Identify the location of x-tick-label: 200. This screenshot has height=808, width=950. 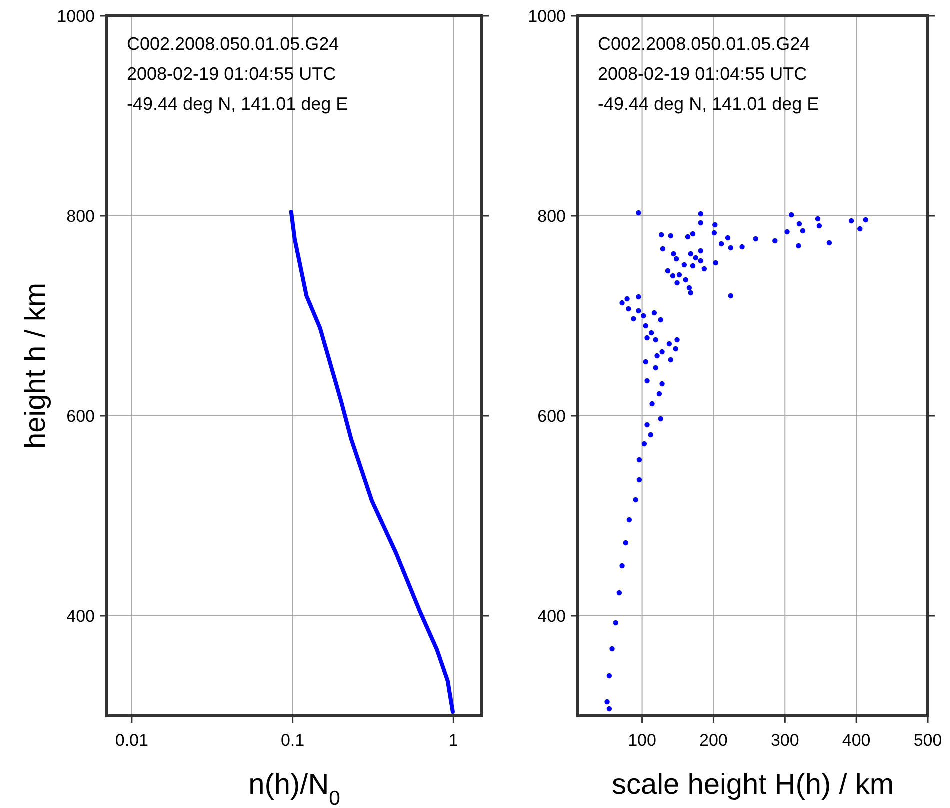
(714, 740).